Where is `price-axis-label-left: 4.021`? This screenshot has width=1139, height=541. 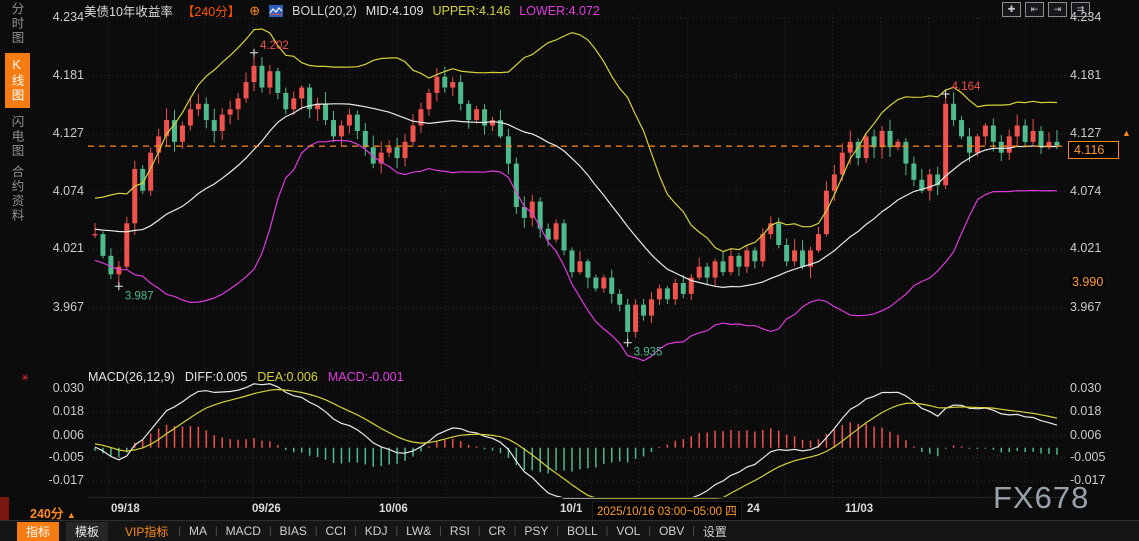
price-axis-label-left: 4.021 is located at coordinates (68, 248).